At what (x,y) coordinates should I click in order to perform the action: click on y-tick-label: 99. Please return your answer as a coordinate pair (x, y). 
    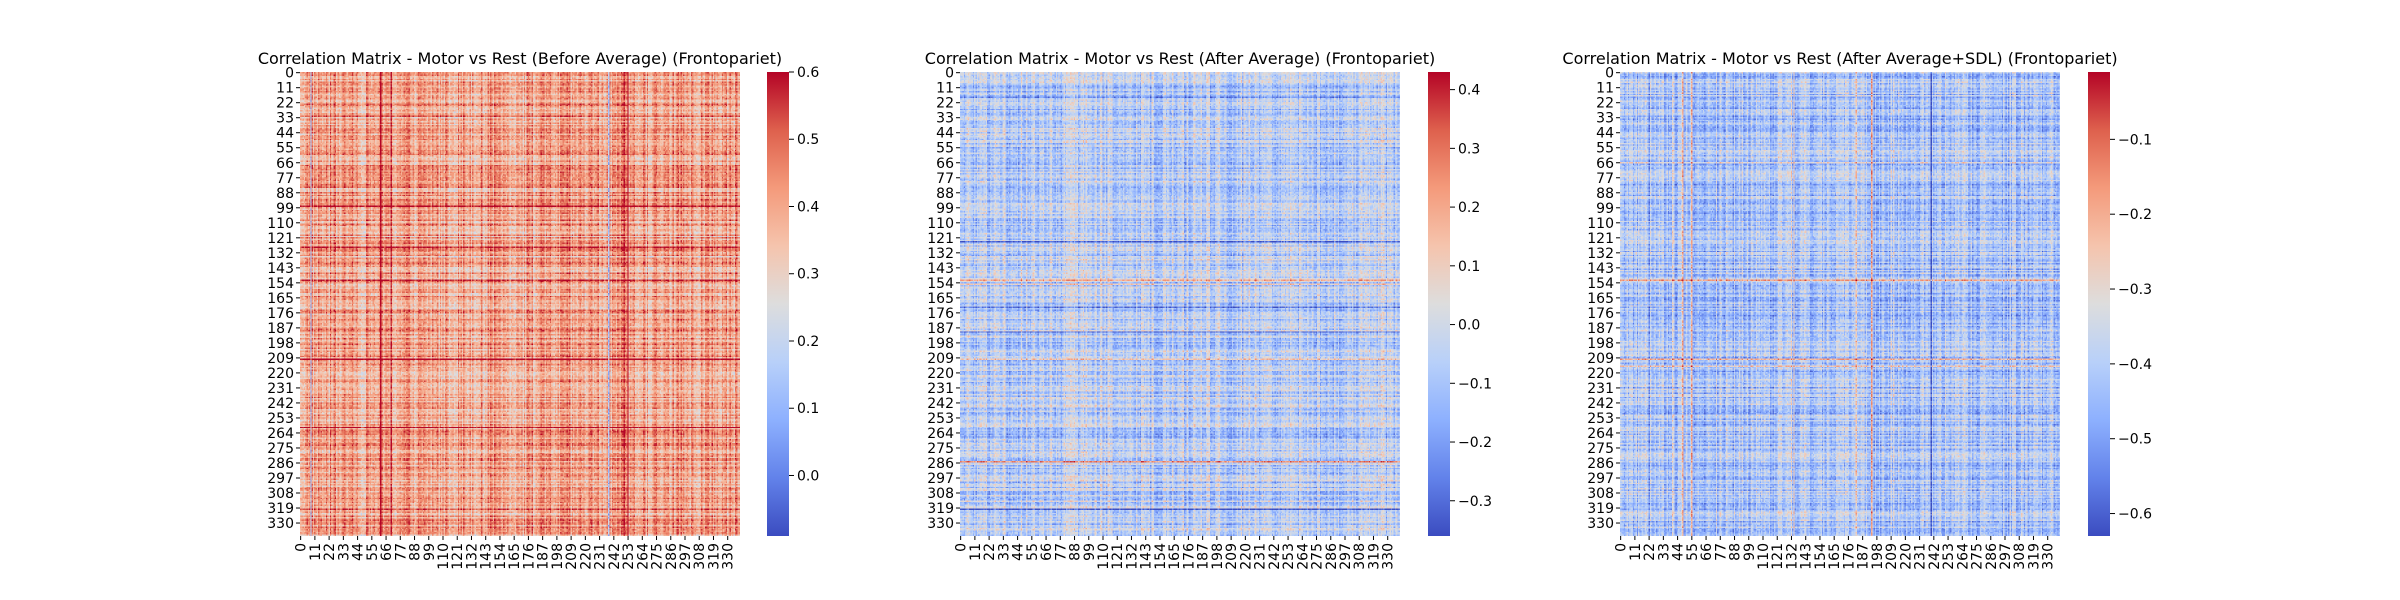
    Looking at the image, I should click on (1605, 209).